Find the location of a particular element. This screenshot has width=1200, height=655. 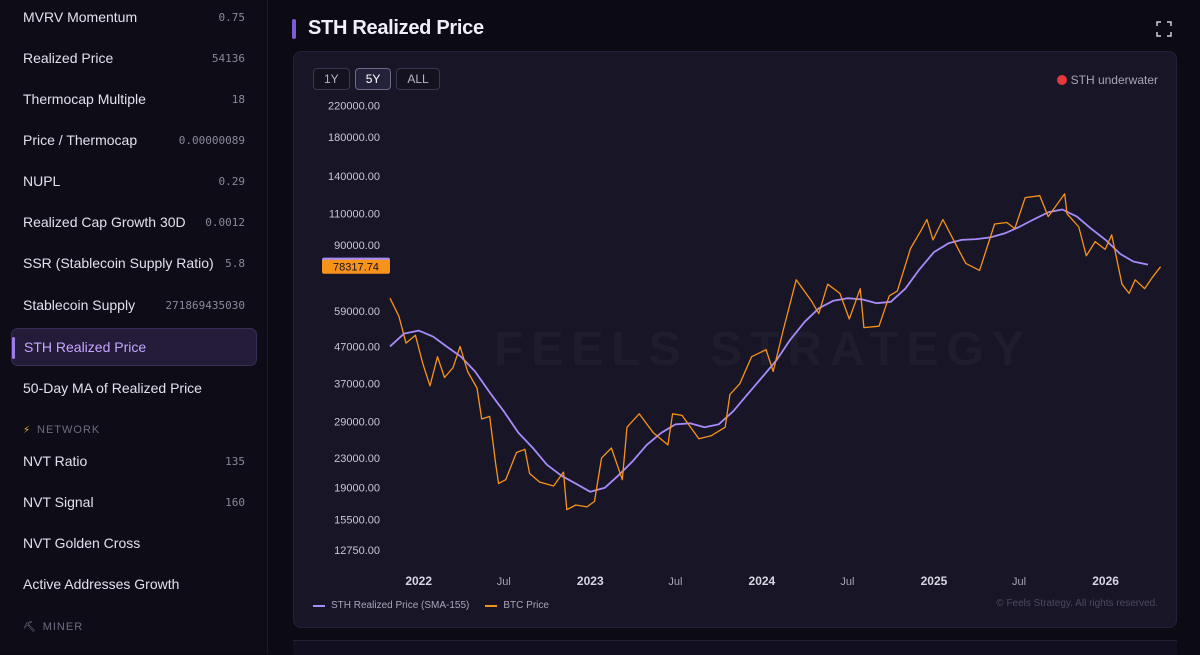

range-tab-1y: 1Y is located at coordinates (331, 79).